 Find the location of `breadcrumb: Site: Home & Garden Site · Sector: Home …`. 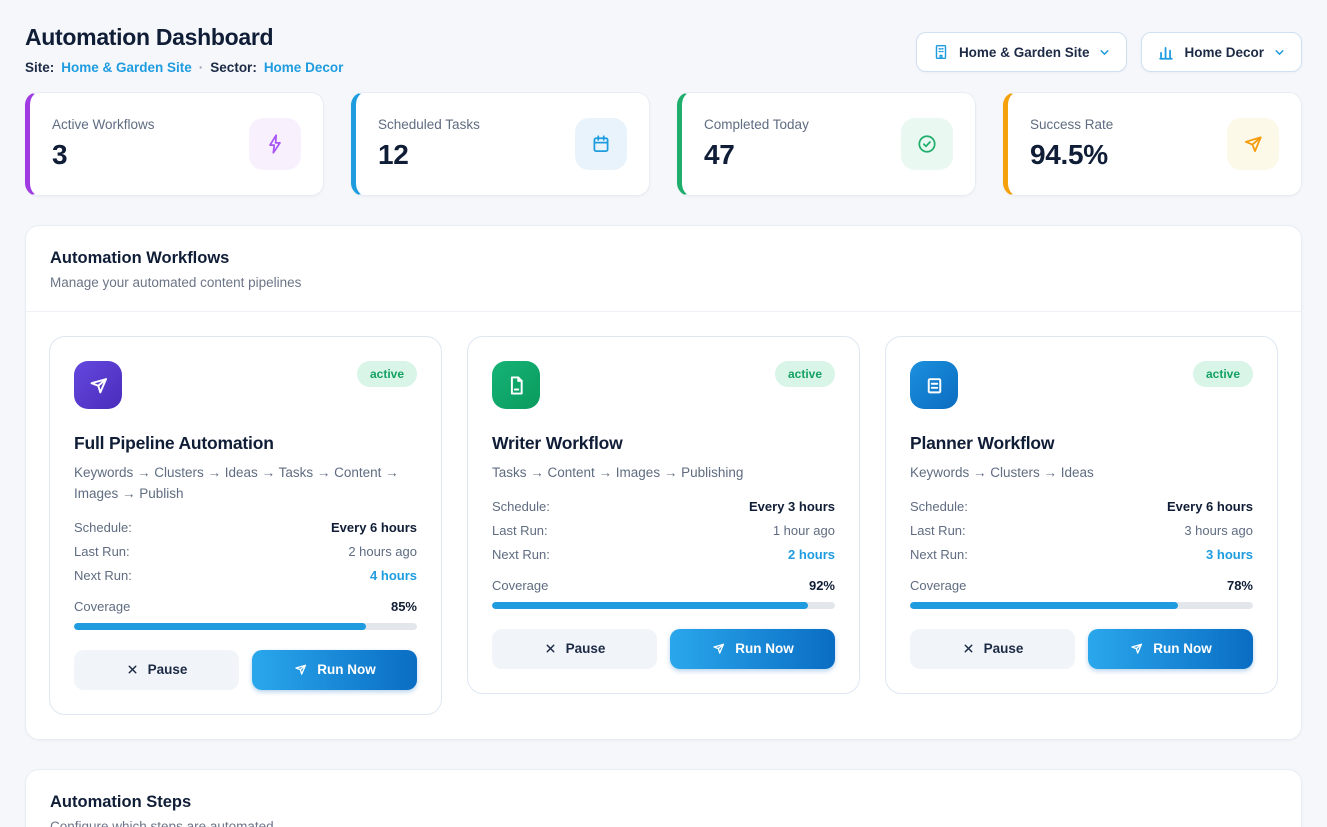

breadcrumb: Site: Home & Garden Site · Sector: Home … is located at coordinates (184, 67).